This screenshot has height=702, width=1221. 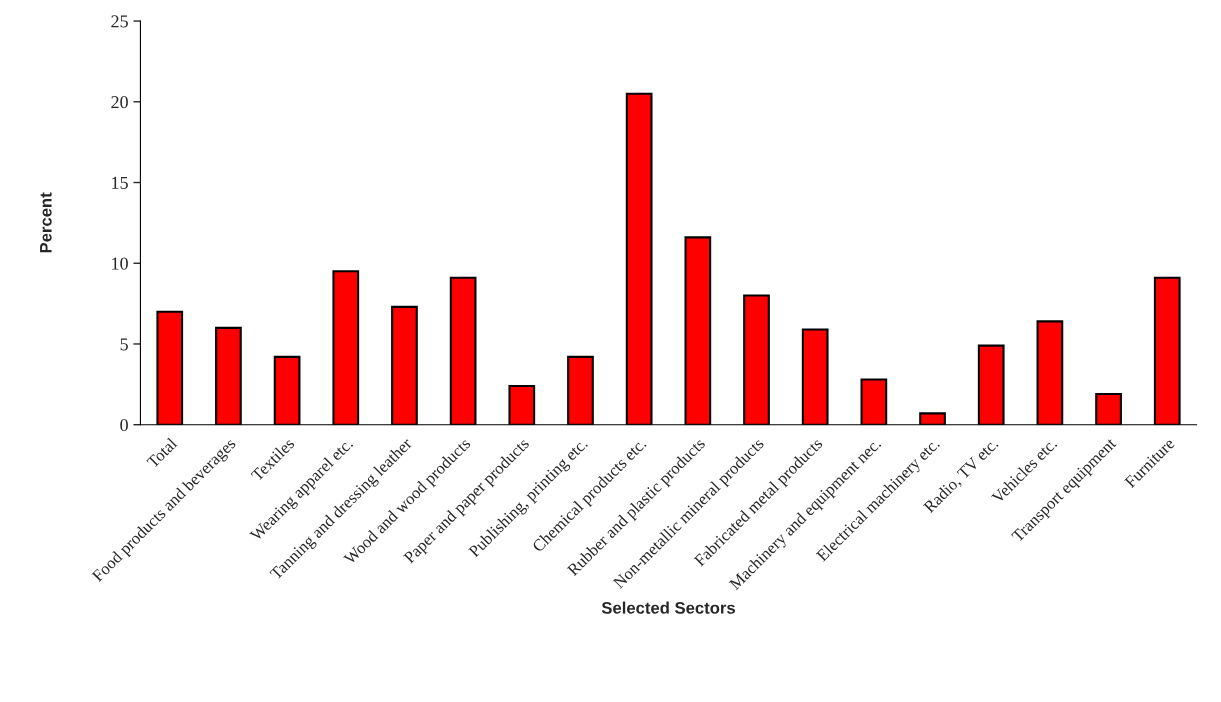 I want to click on y-tick-label: 25, so click(x=119, y=21).